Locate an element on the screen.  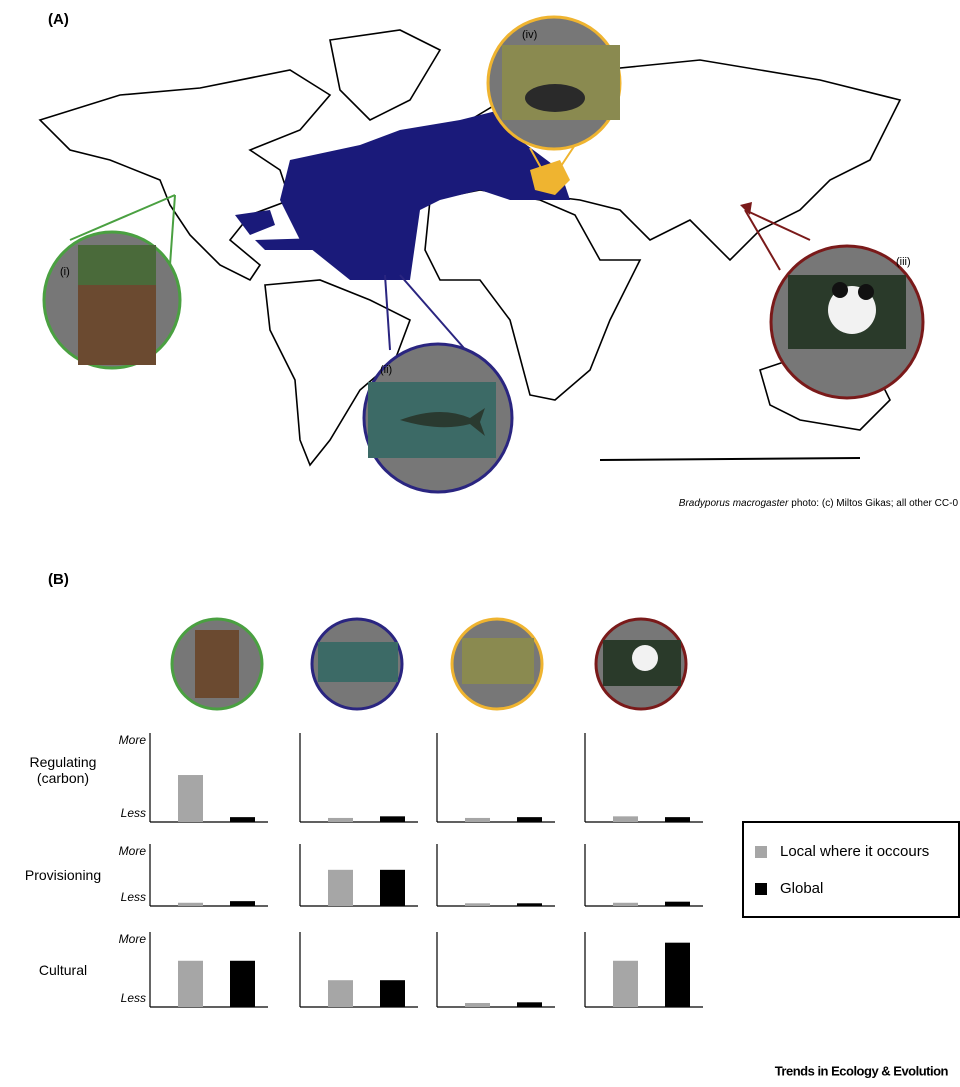
panel-label: (A) is located at coordinates (58, 19).